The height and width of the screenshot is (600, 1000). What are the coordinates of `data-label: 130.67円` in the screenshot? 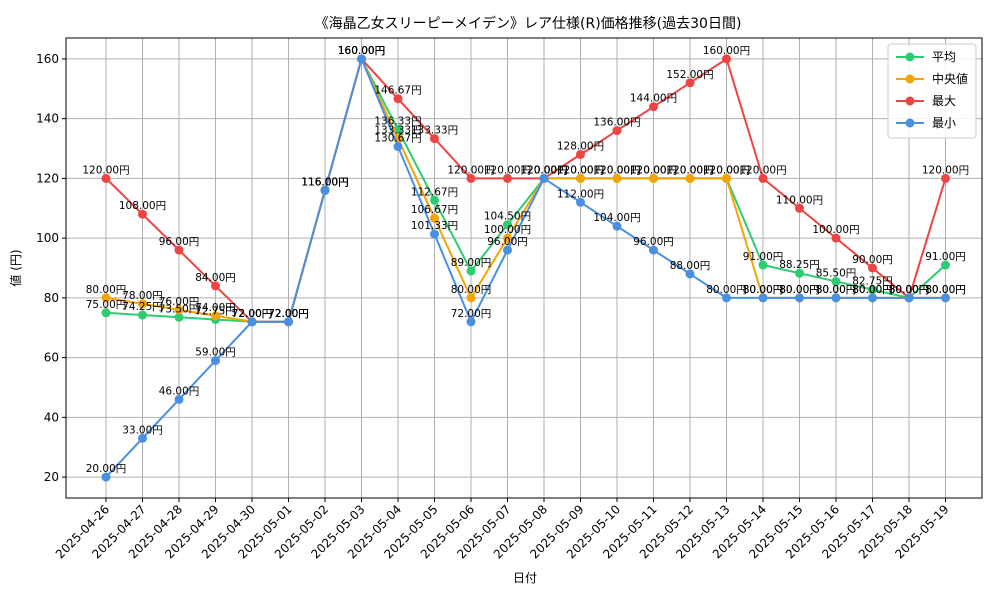 It's located at (397, 139).